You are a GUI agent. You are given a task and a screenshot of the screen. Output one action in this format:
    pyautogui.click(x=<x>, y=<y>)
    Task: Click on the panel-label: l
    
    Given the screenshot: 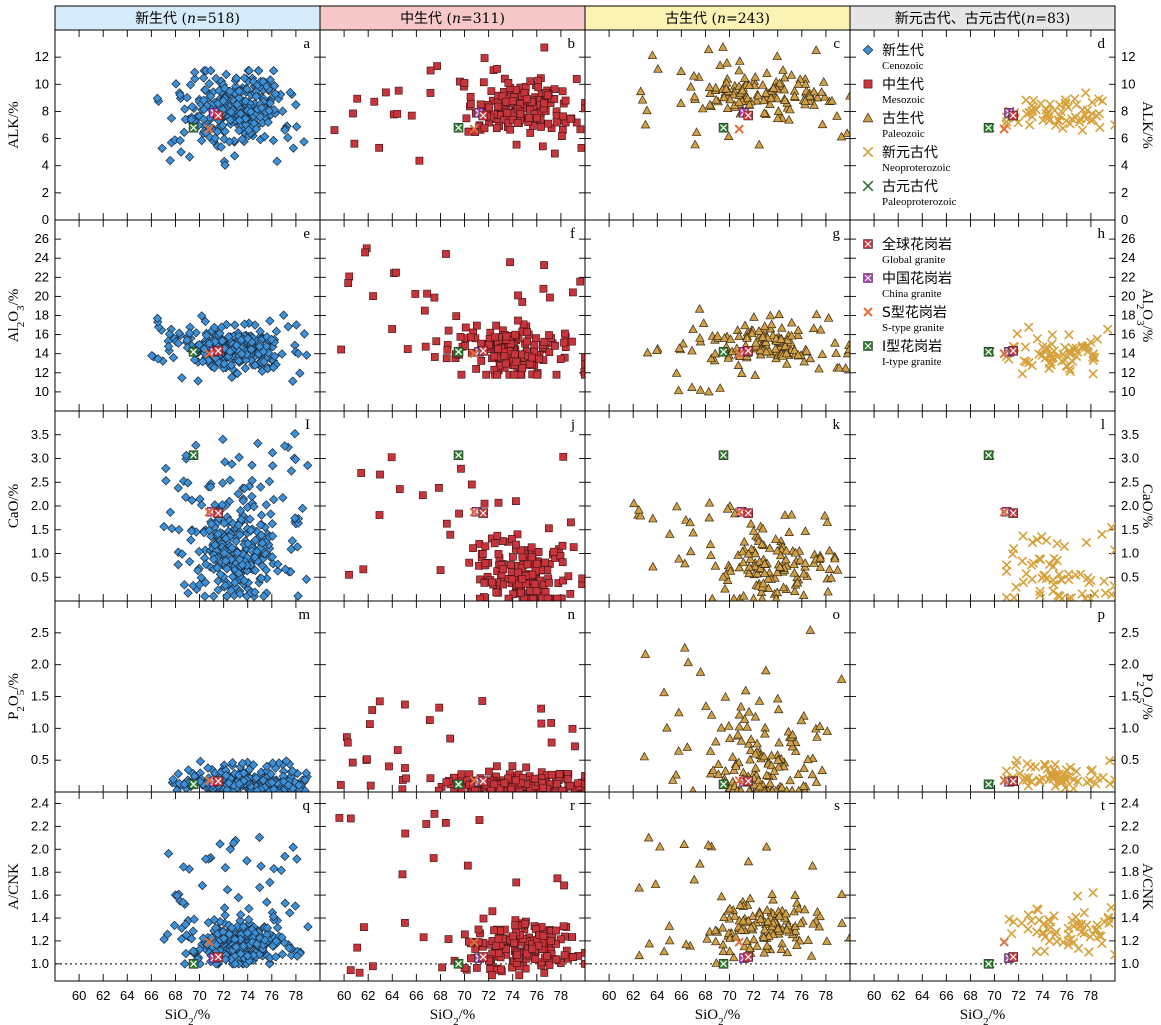 What is the action you would take?
    pyautogui.click(x=1103, y=425)
    